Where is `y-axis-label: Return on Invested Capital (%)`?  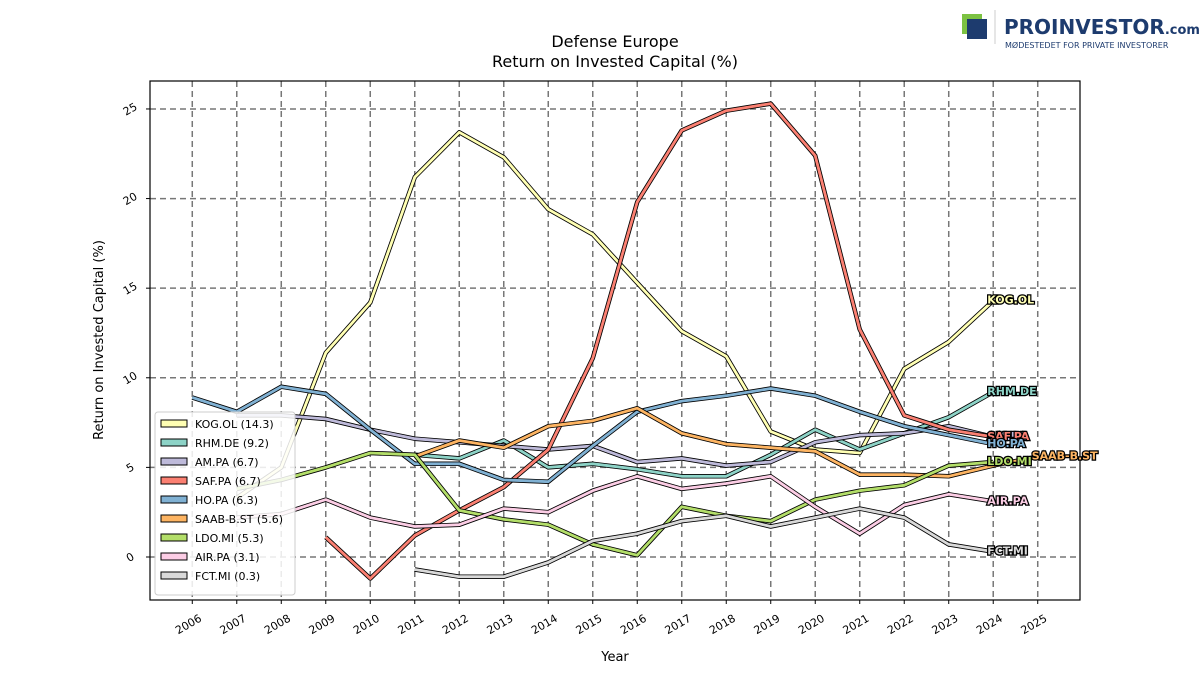
y-axis-label: Return on Invested Capital (%) is located at coordinates (99, 340).